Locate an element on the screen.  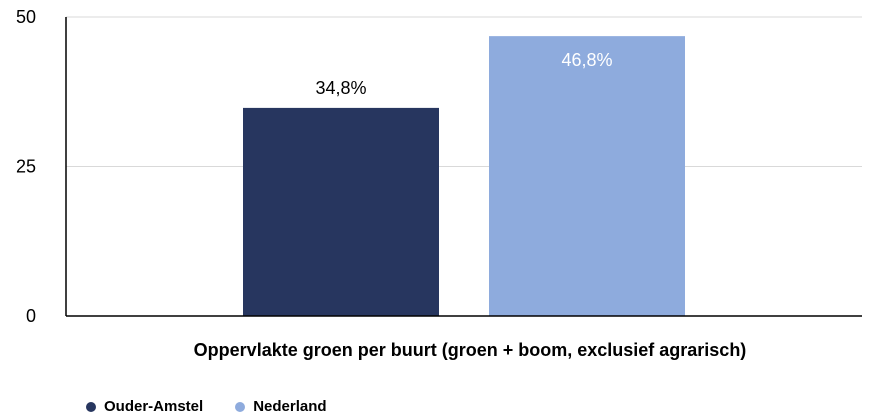
legend: Ouder-Amstel Nederland is located at coordinates (206, 406).